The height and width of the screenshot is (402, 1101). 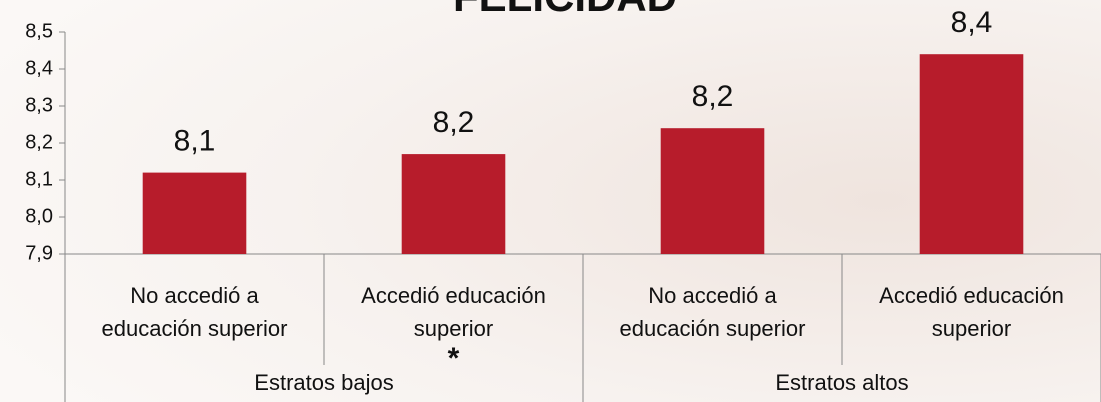 What do you see at coordinates (39, 142) in the screenshot?
I see `y-tick-label: 8,2` at bounding box center [39, 142].